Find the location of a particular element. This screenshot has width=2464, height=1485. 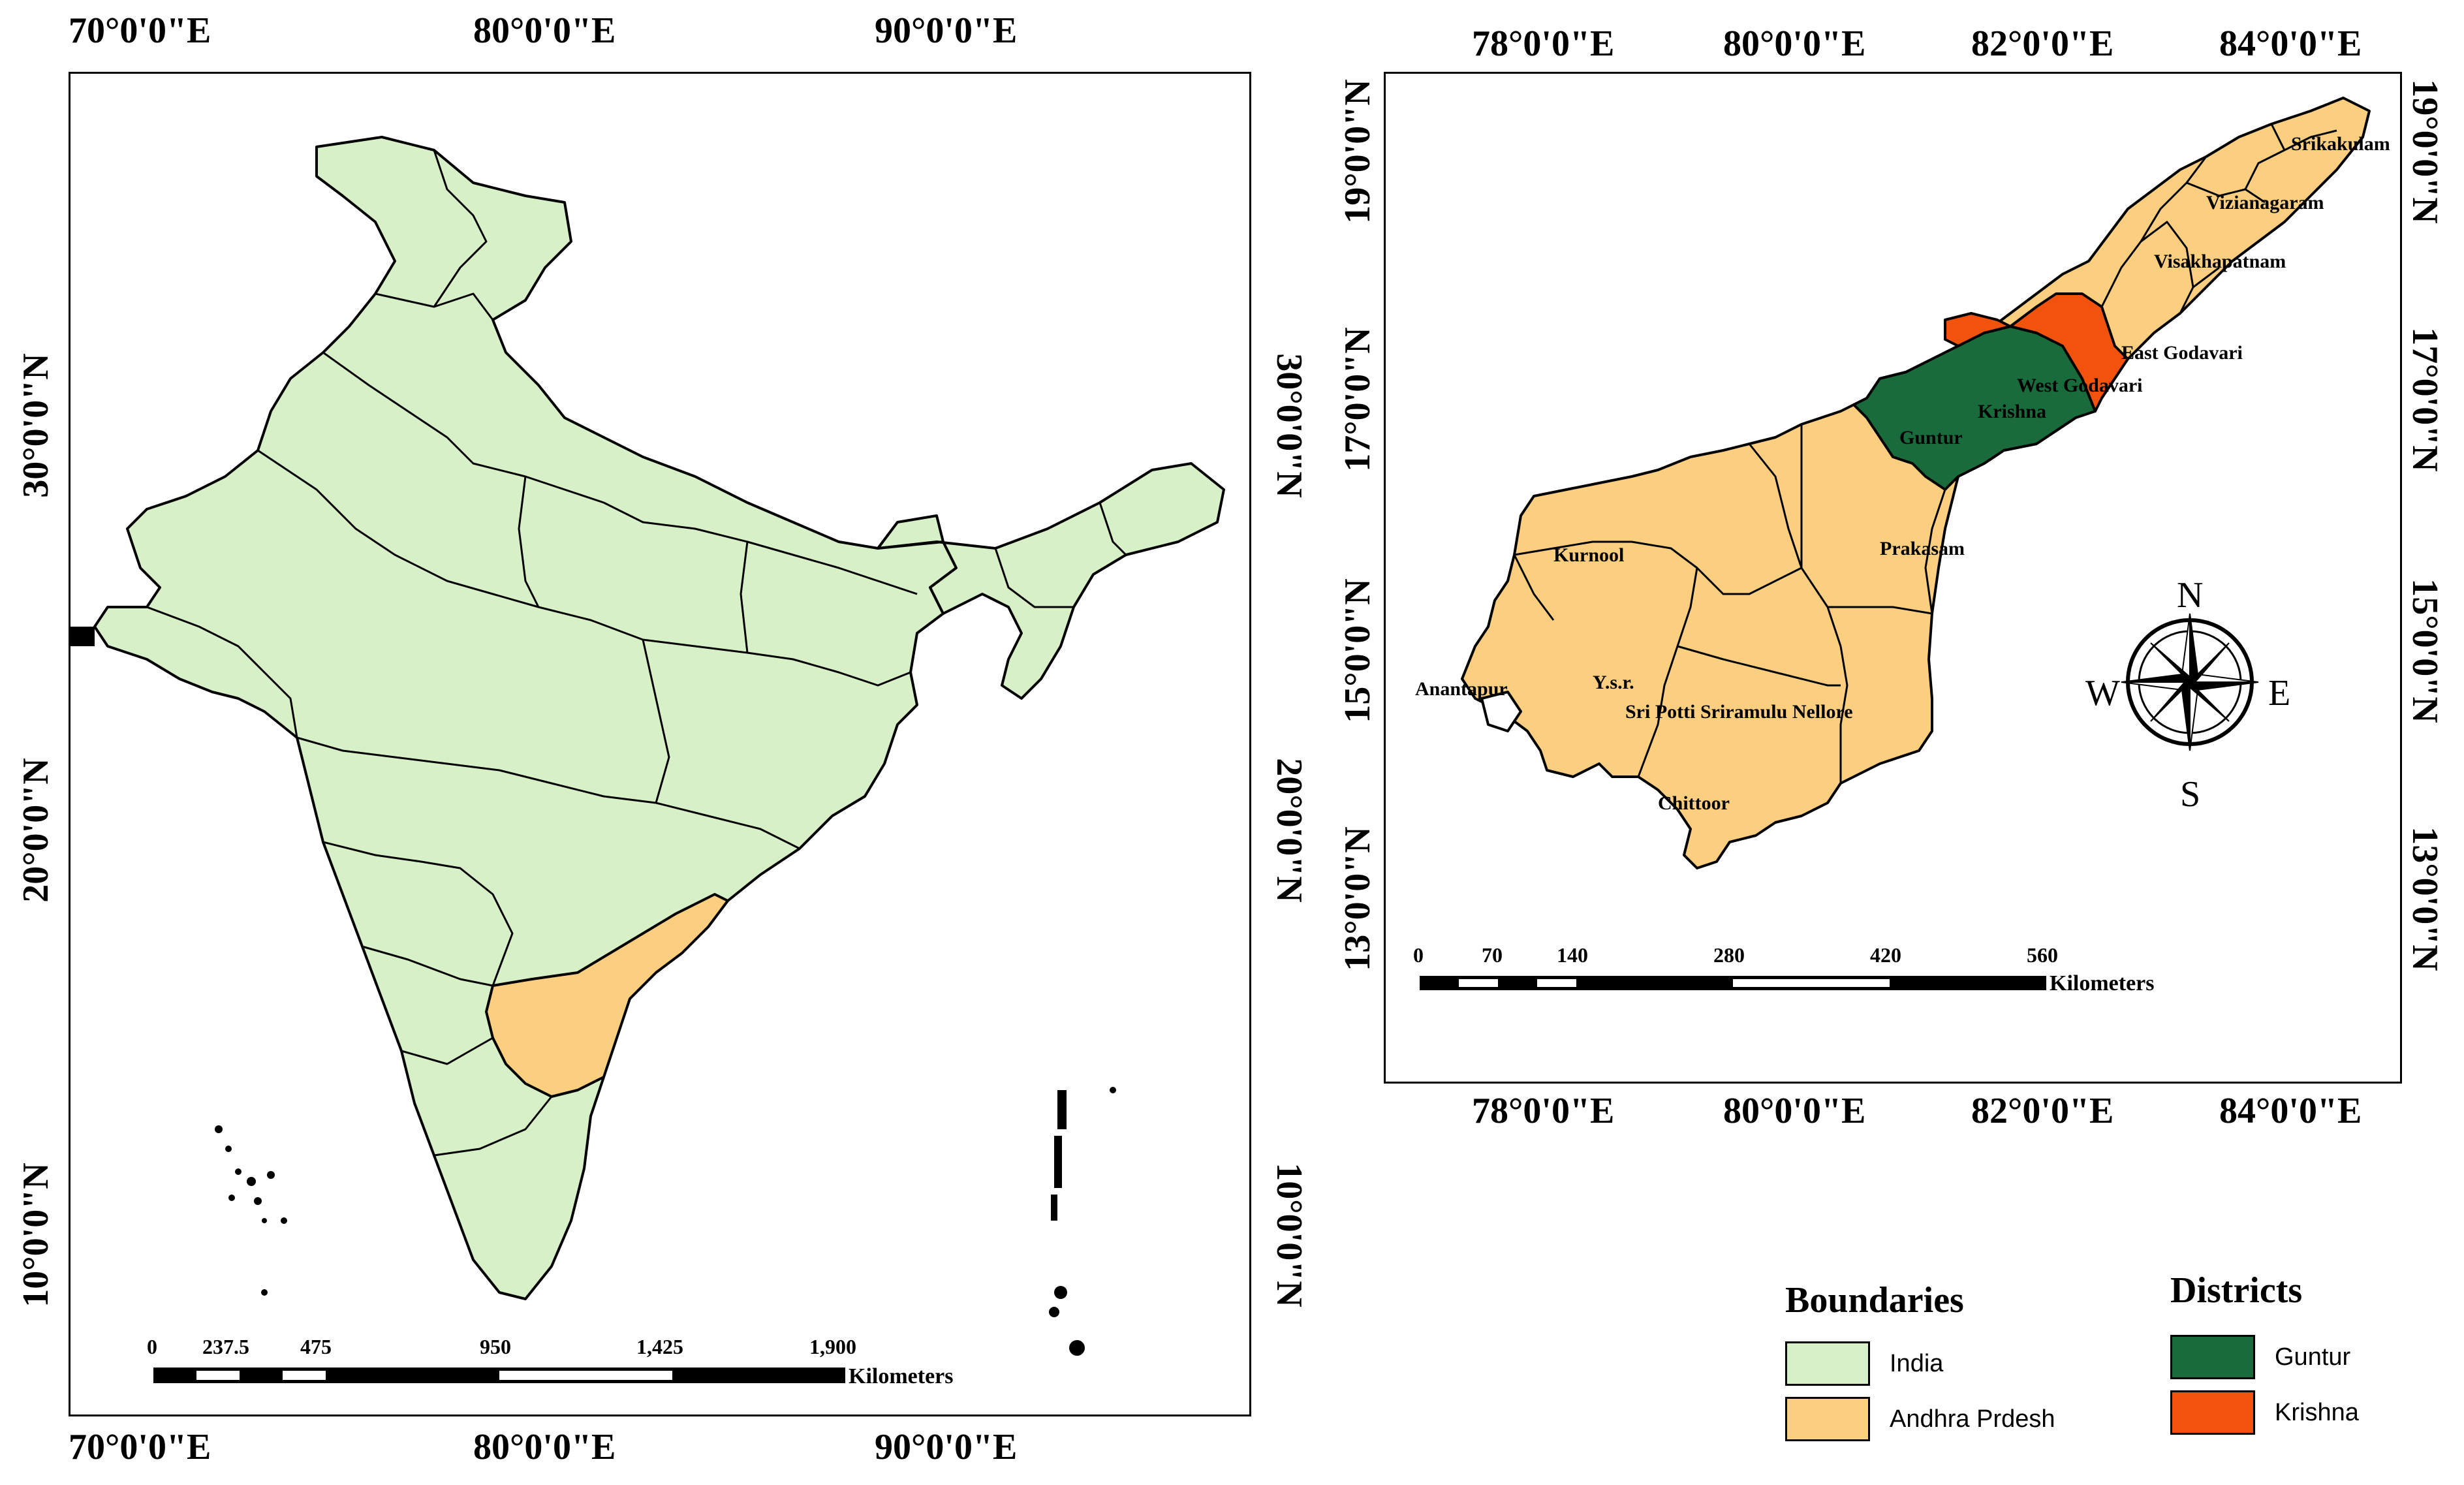

compass-rose-icon is located at coordinates (2190, 682).